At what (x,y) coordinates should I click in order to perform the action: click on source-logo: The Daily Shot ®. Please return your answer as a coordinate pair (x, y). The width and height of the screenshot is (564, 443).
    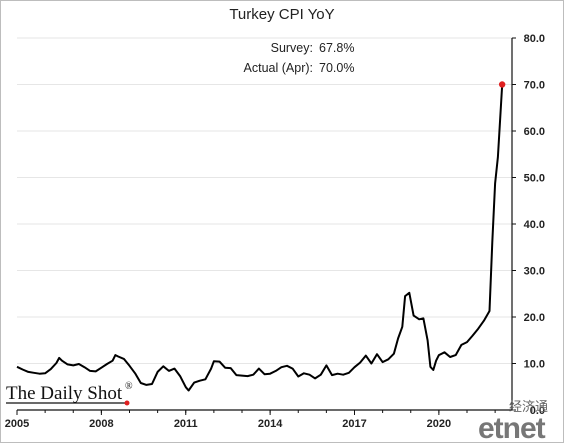
    Looking at the image, I should click on (69, 393).